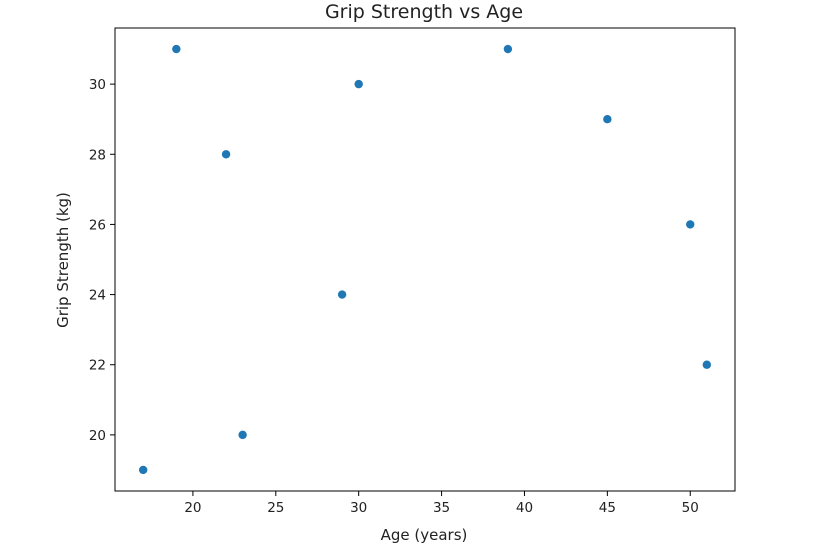  Describe the element at coordinates (424, 535) in the screenshot. I see `x-axis-label: Age (years)` at that location.